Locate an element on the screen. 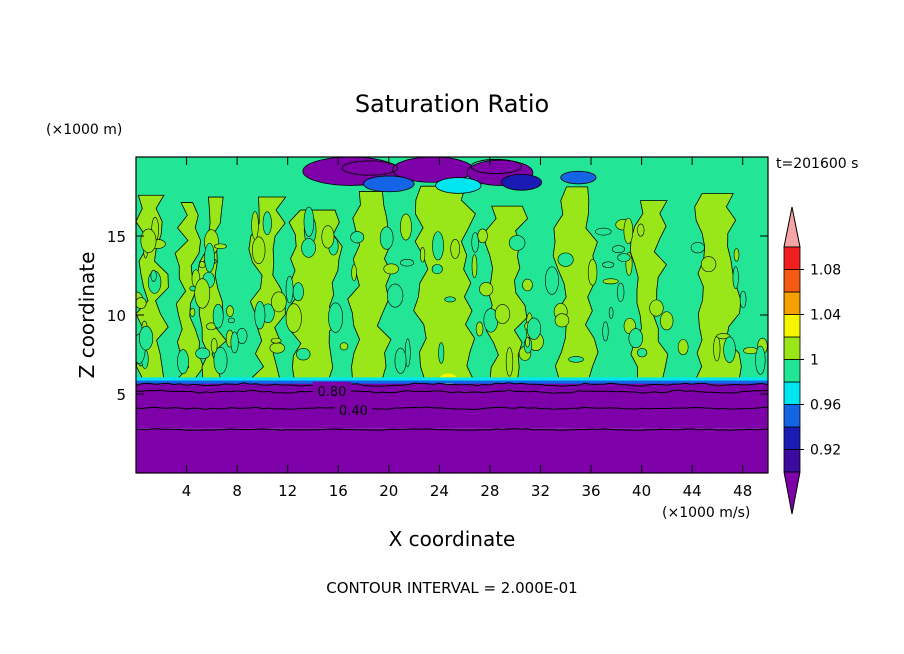 The image size is (904, 654). upper-dry-cell is located at coordinates (389, 184).